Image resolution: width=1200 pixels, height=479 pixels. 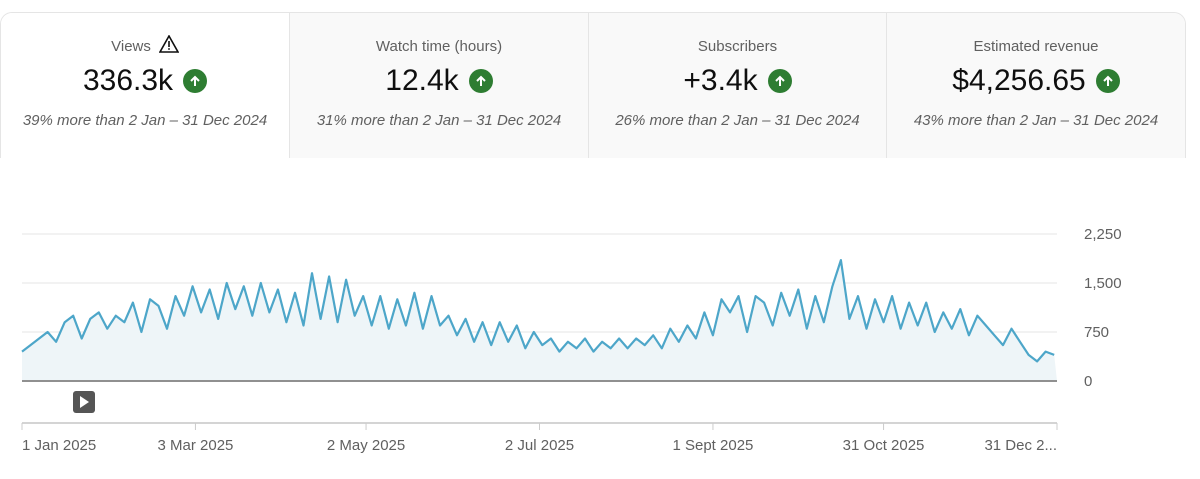 I want to click on y-tick-label: 0, so click(x=1088, y=381).